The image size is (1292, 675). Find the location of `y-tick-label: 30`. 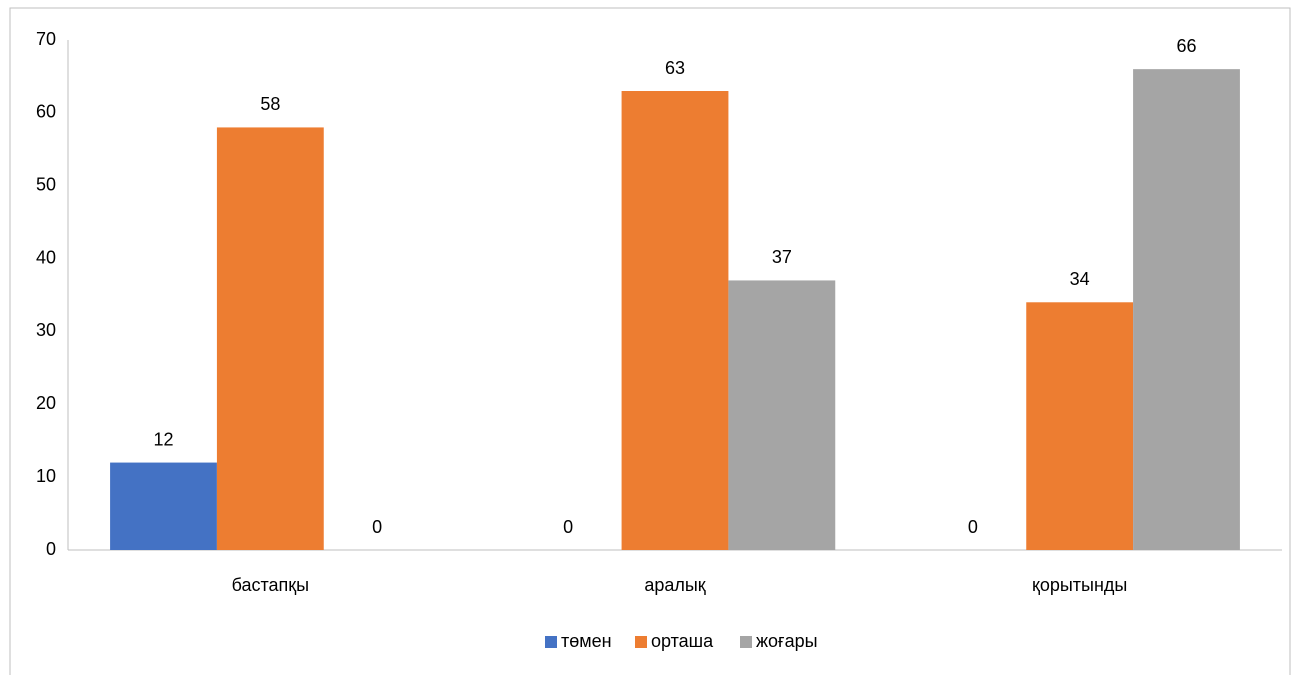

y-tick-label: 30 is located at coordinates (46, 330).